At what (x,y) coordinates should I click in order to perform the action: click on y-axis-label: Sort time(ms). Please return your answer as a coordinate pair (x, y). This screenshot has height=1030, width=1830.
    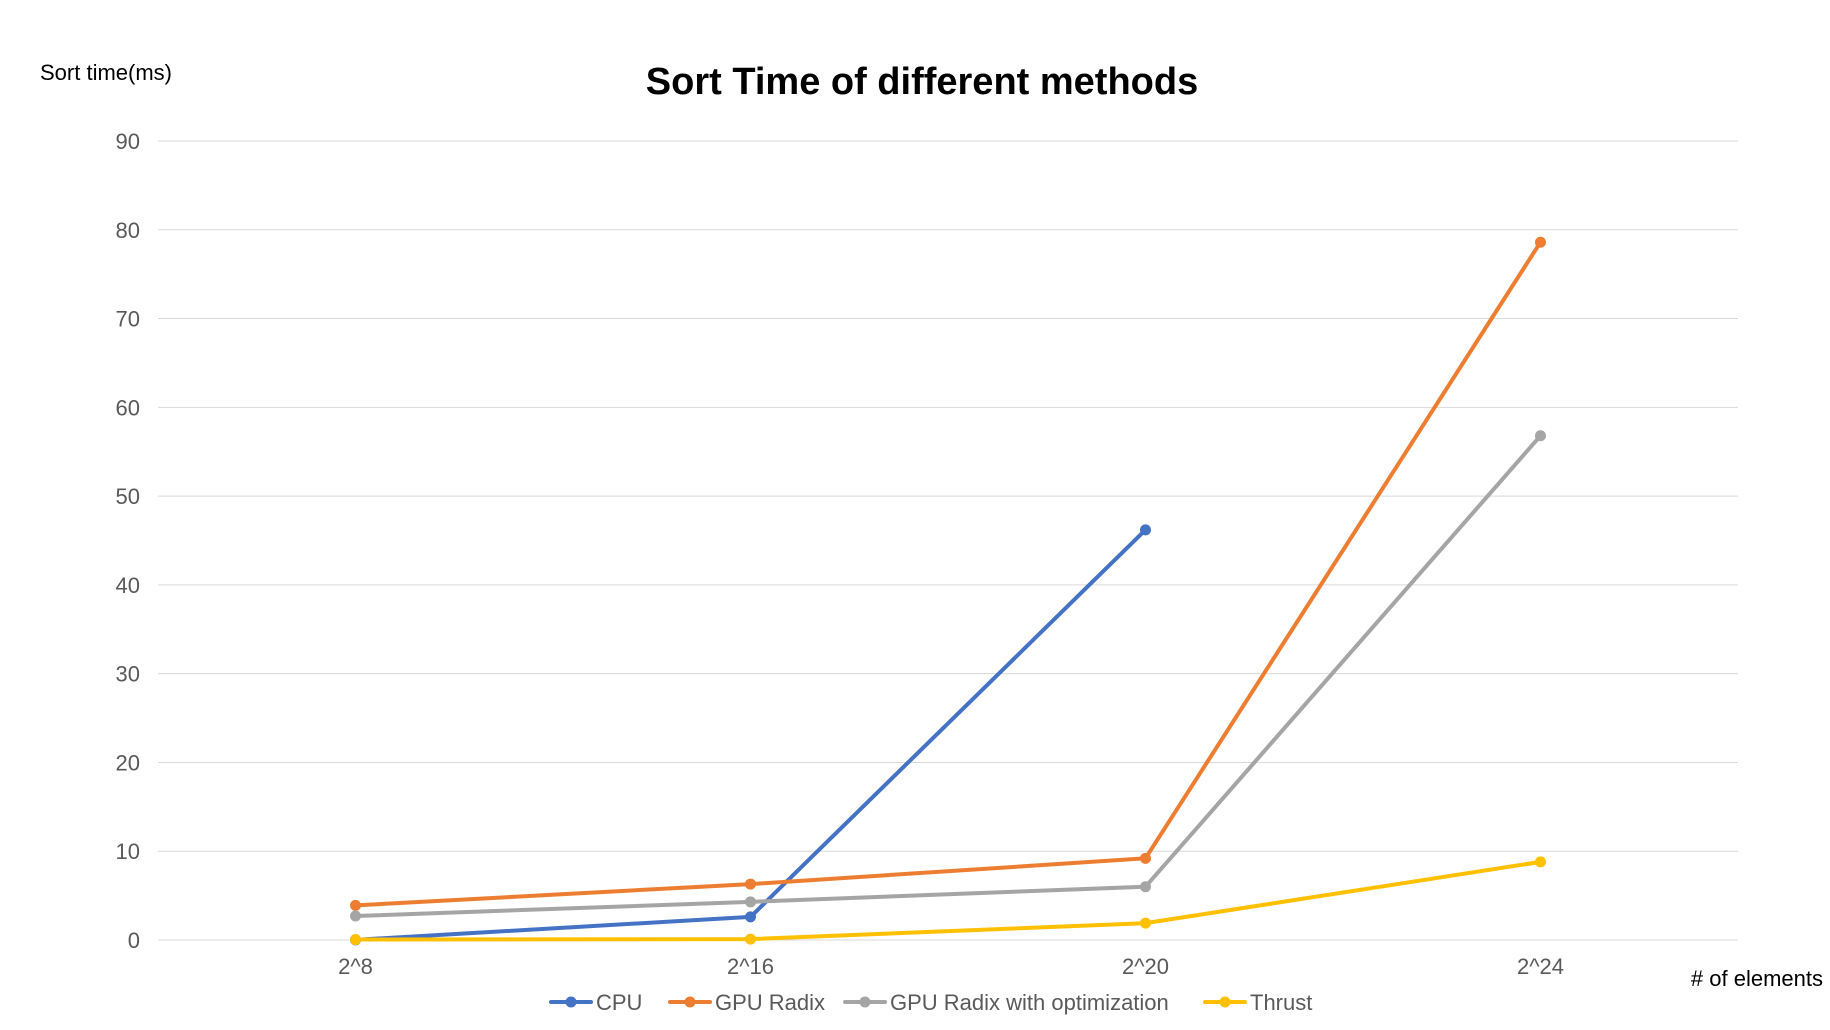
    Looking at the image, I should click on (106, 72).